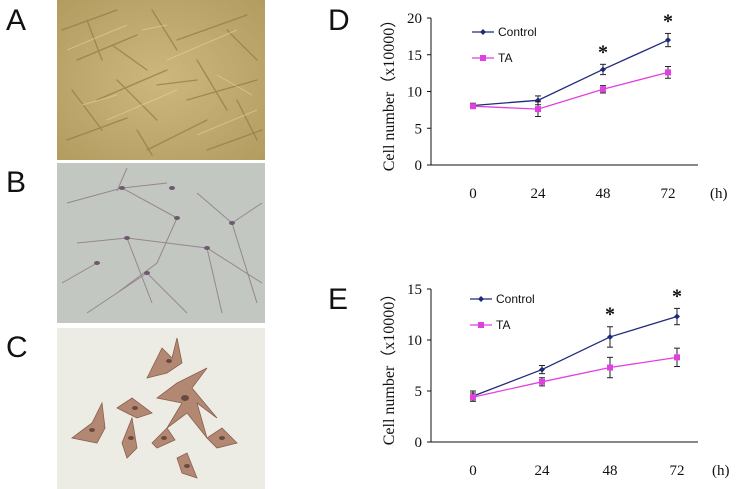 The height and width of the screenshot is (489, 736). What do you see at coordinates (157, 413) in the screenshot?
I see `cell-nuclei-c` at bounding box center [157, 413].